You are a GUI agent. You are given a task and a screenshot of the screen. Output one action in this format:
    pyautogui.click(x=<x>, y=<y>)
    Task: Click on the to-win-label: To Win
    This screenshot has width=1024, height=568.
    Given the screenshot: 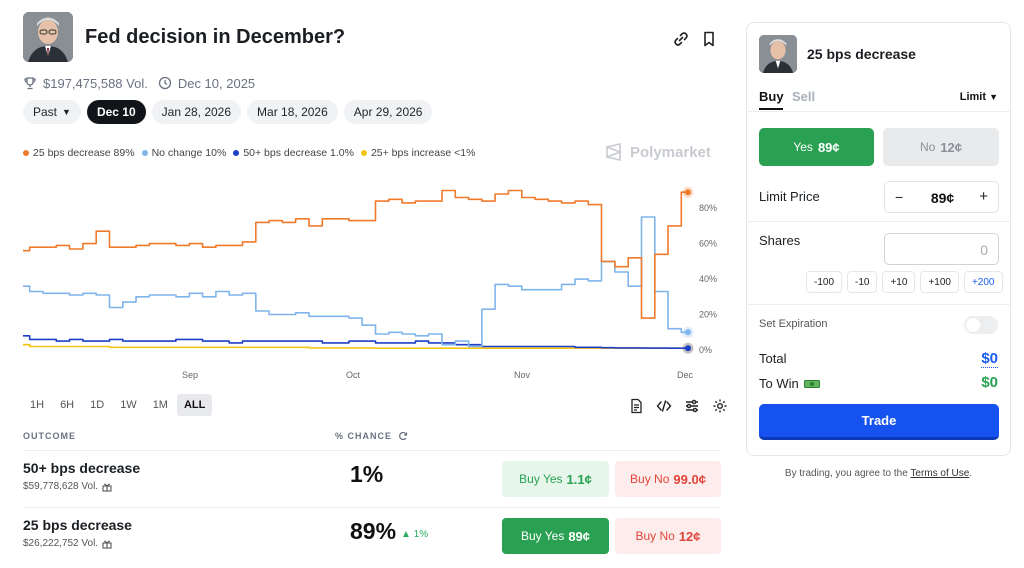 What is the action you would take?
    pyautogui.click(x=789, y=383)
    